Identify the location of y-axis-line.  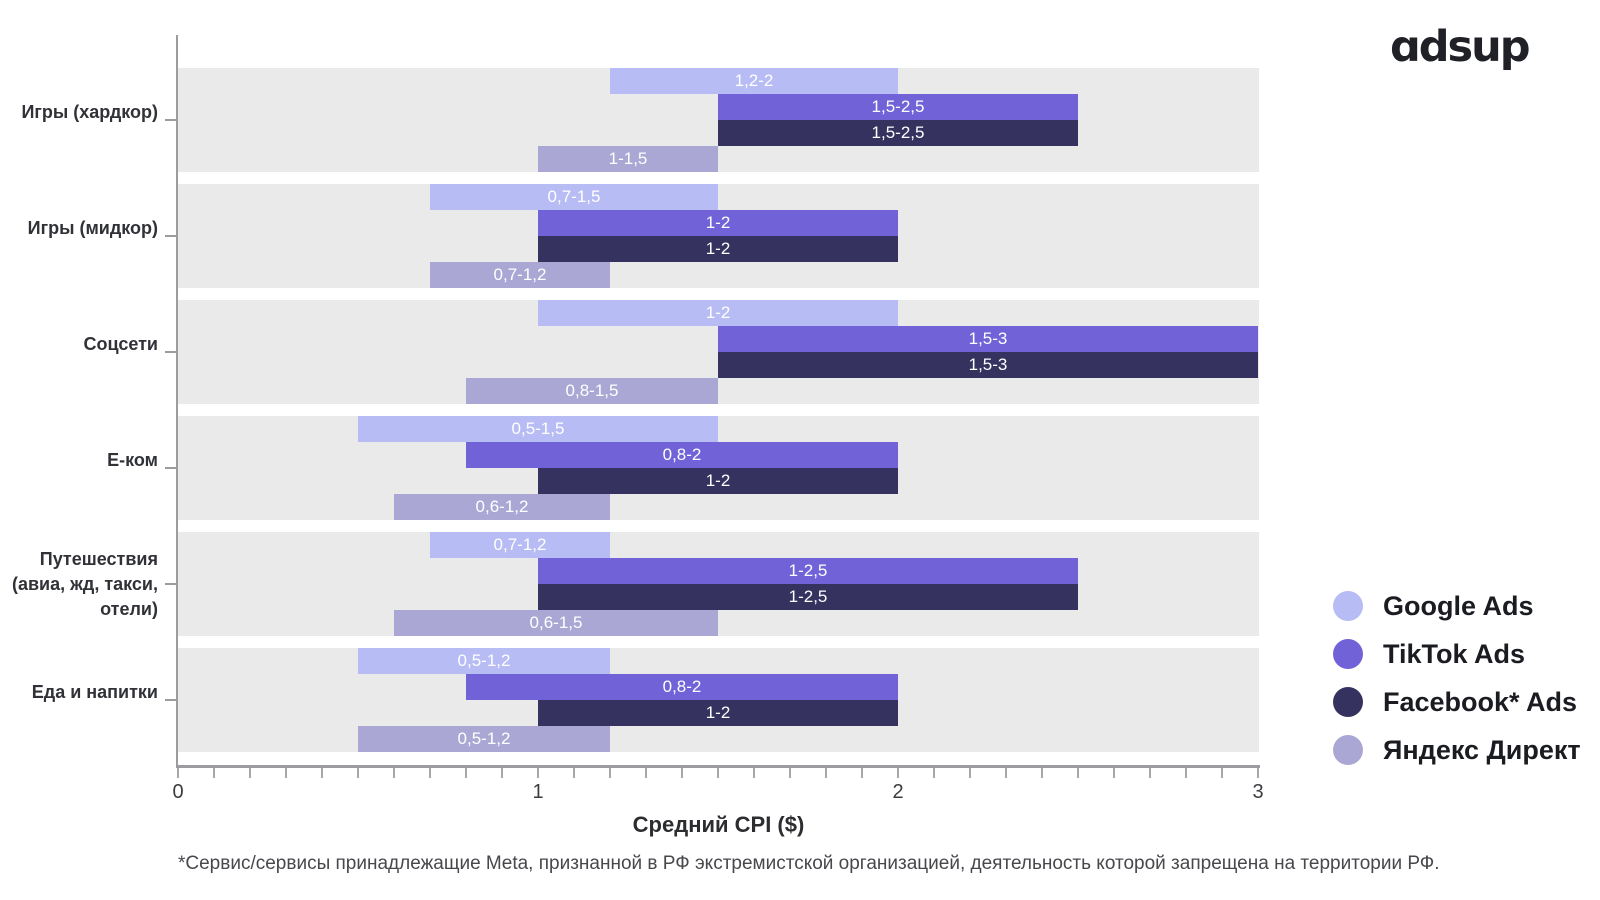
(177, 400).